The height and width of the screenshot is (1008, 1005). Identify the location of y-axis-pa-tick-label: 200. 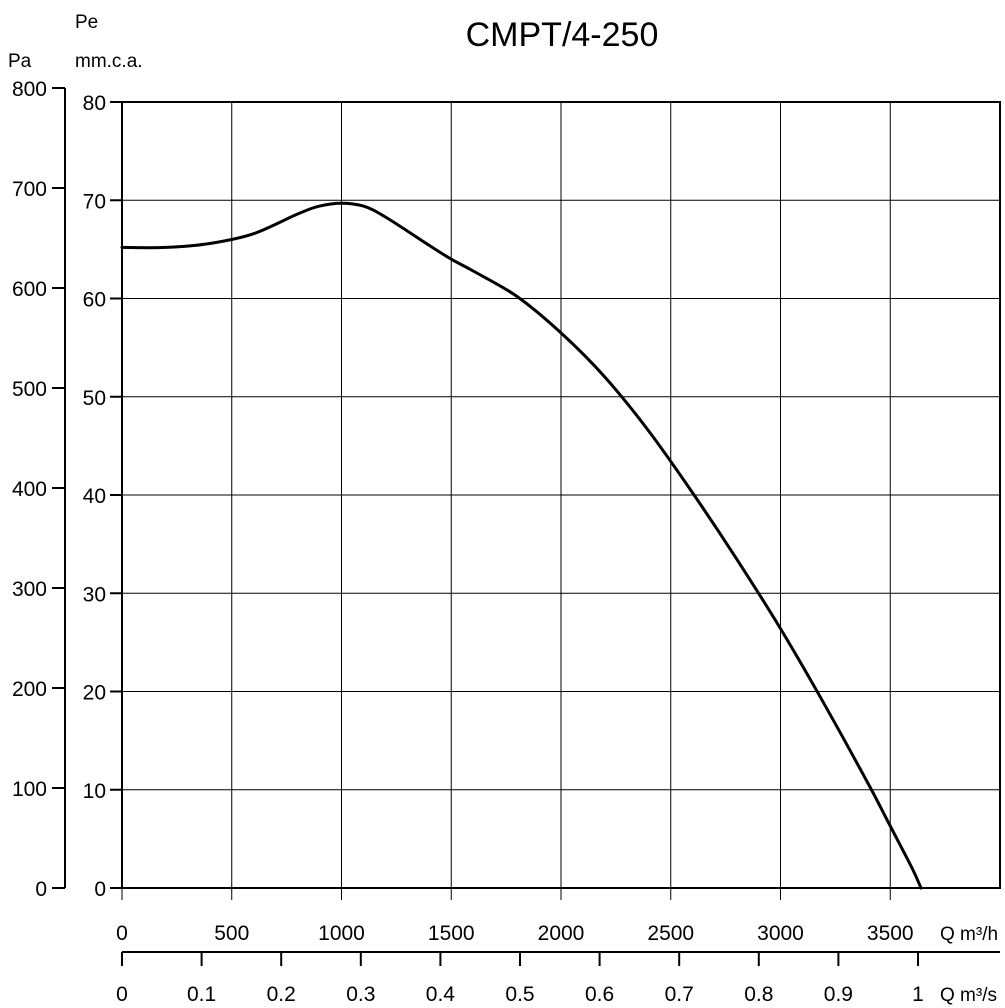
(29, 689).